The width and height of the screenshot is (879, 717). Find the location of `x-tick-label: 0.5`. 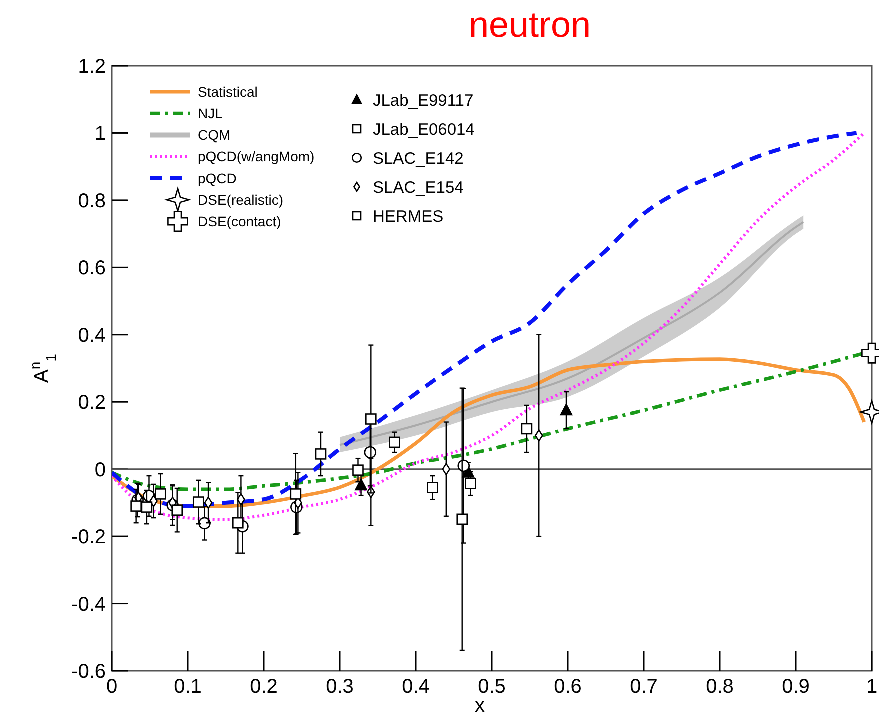

x-tick-label: 0.5 is located at coordinates (492, 687).